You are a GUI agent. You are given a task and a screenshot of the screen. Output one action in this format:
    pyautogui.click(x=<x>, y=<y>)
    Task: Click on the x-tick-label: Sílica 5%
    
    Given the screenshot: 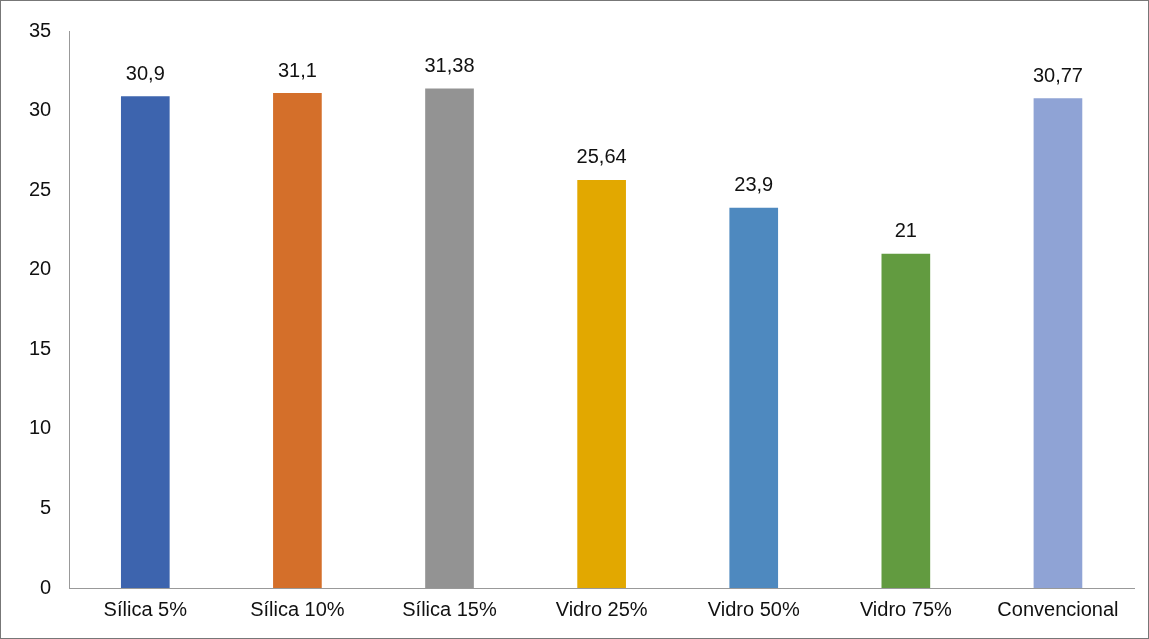 What is the action you would take?
    pyautogui.click(x=145, y=608)
    